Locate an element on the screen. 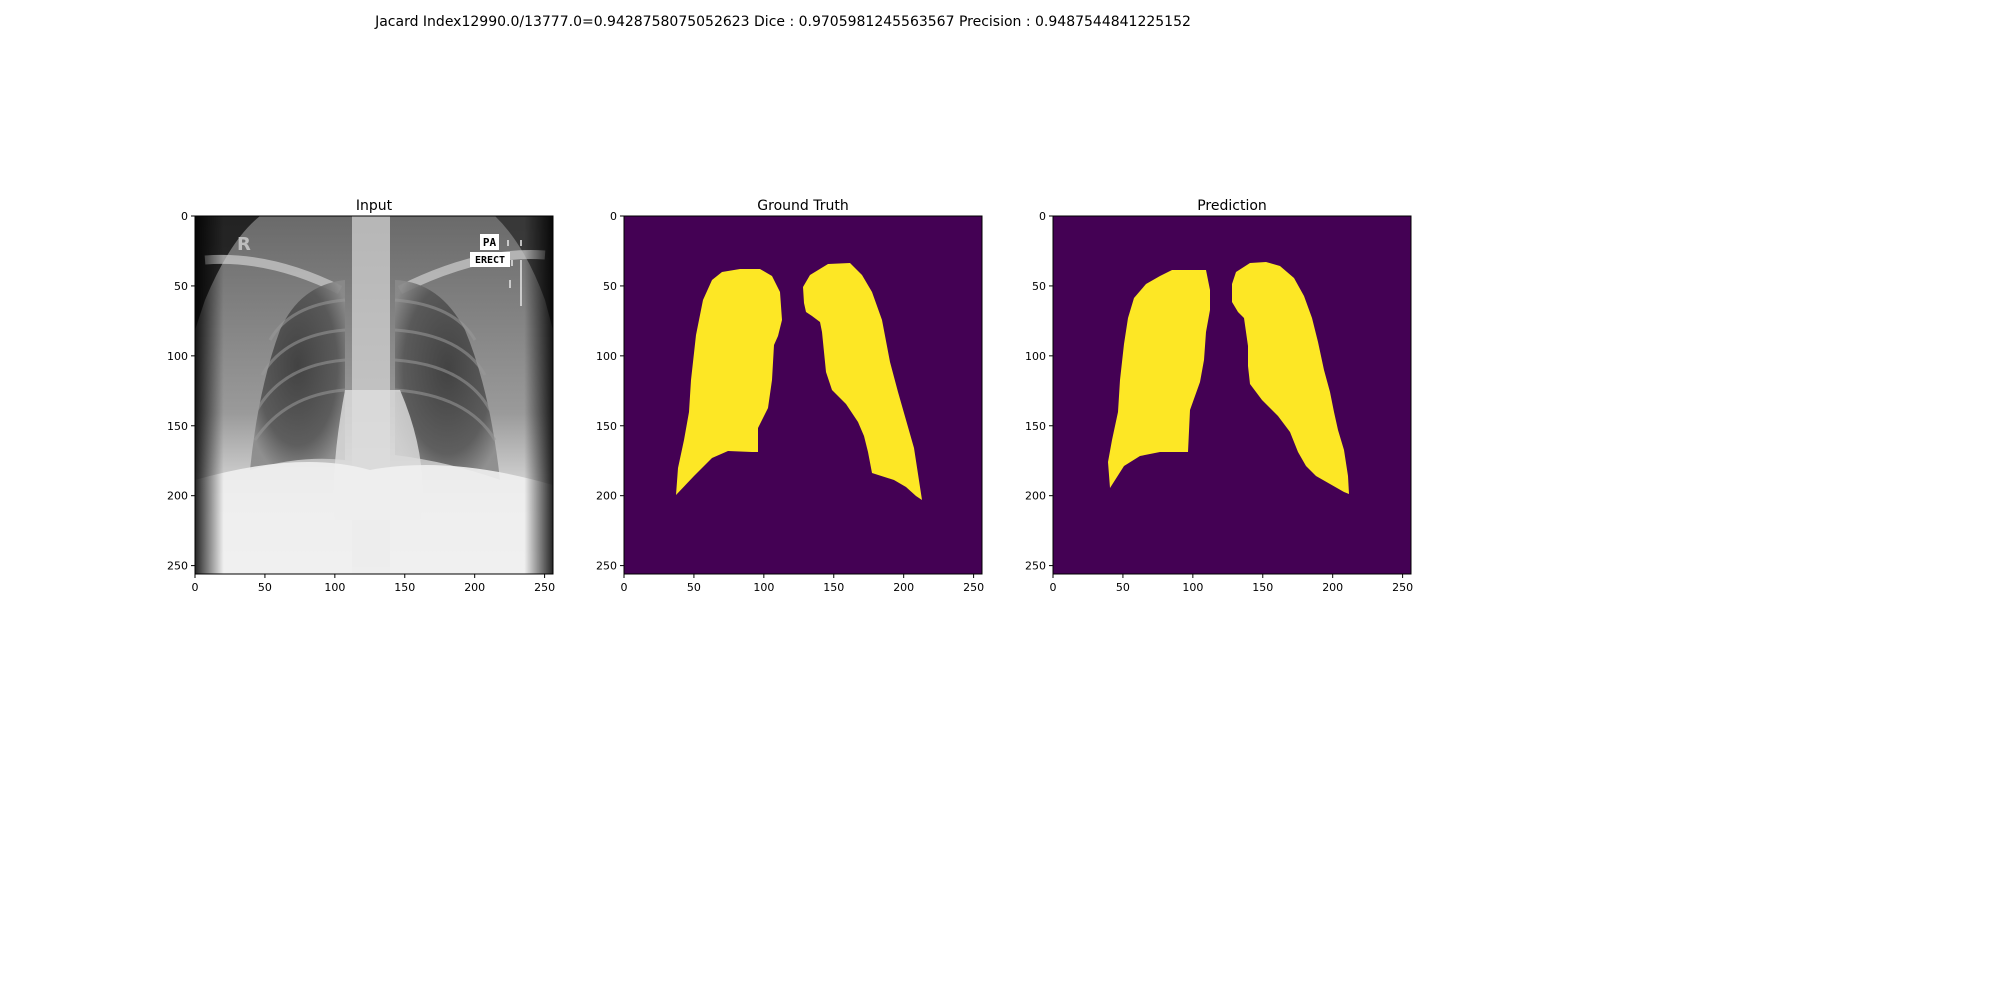  pred-right-lung-mask is located at coordinates (1290, 378).